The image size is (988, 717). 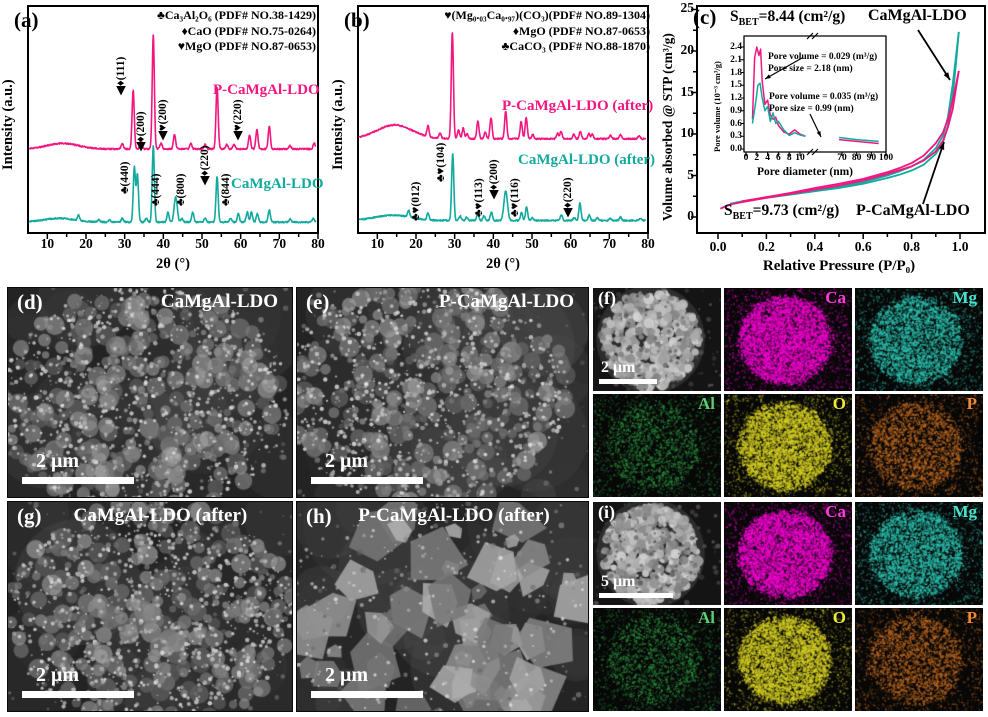 What do you see at coordinates (141, 131) in the screenshot?
I see `peak-hkl-label: ◀♦(200)` at bounding box center [141, 131].